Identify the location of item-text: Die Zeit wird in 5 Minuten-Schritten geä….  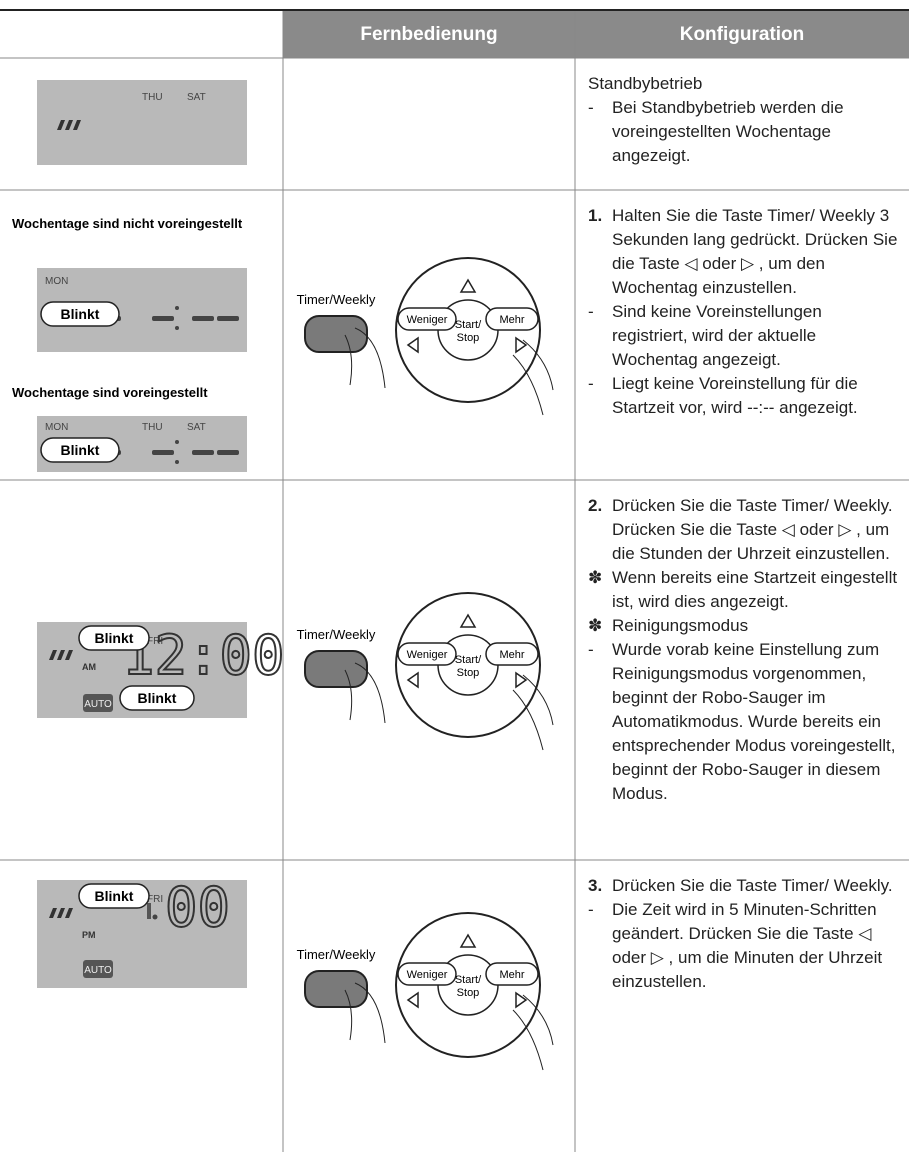
(747, 945).